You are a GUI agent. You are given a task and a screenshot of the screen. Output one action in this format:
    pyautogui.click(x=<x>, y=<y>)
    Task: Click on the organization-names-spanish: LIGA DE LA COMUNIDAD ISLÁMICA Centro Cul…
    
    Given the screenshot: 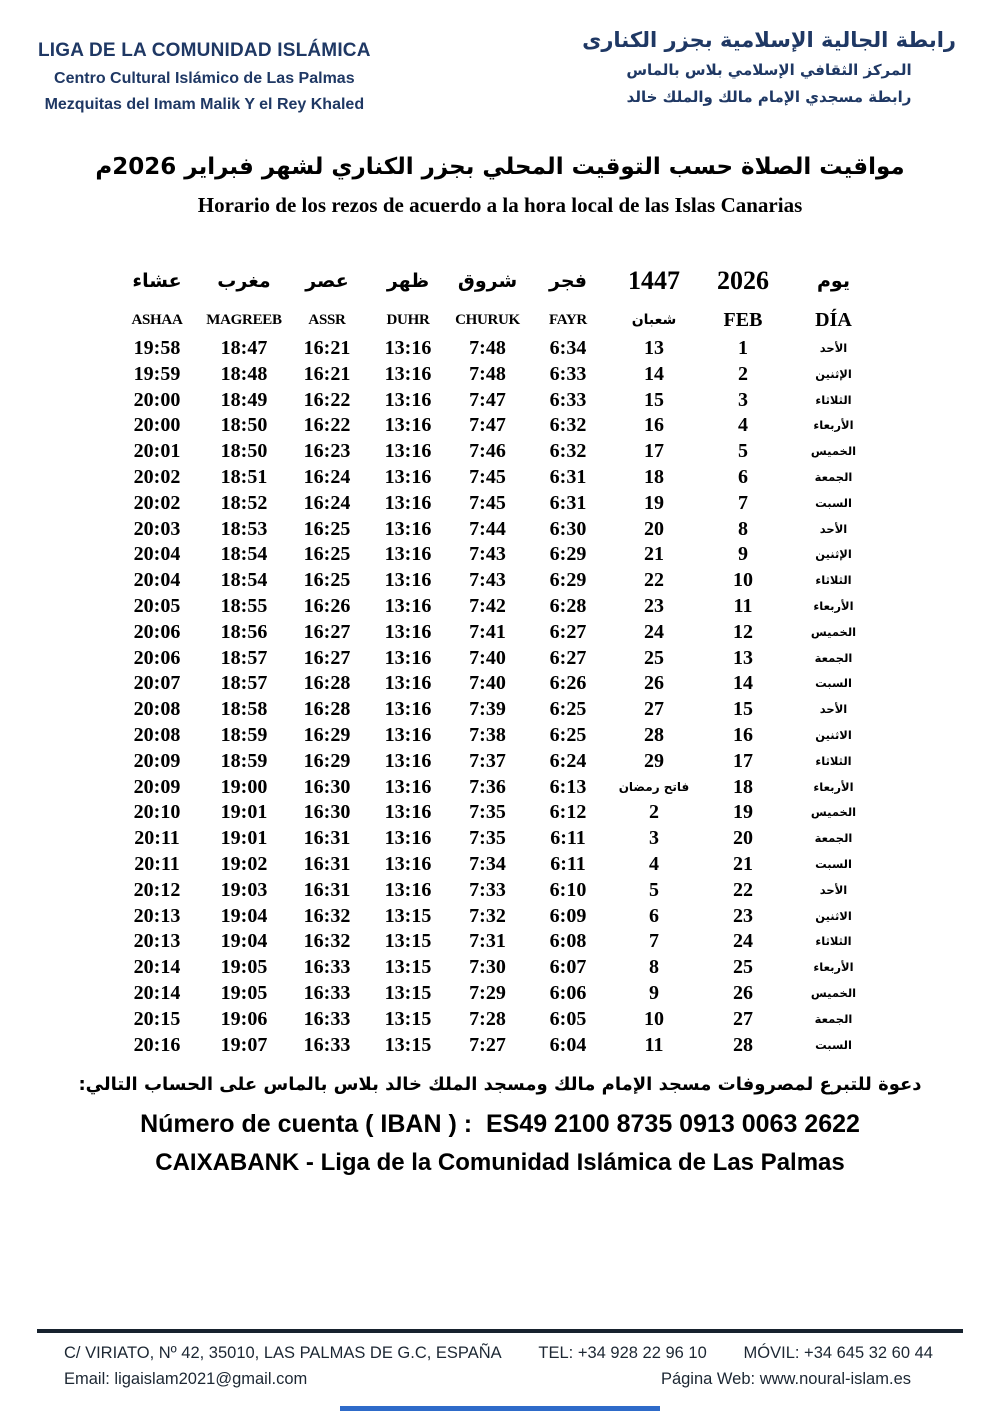 What is the action you would take?
    pyautogui.click(x=204, y=71)
    